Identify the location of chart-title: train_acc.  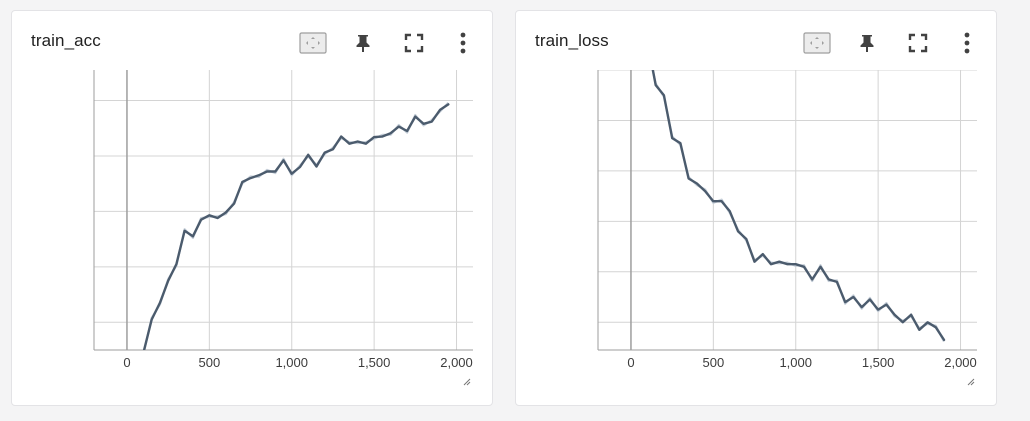
(66, 40).